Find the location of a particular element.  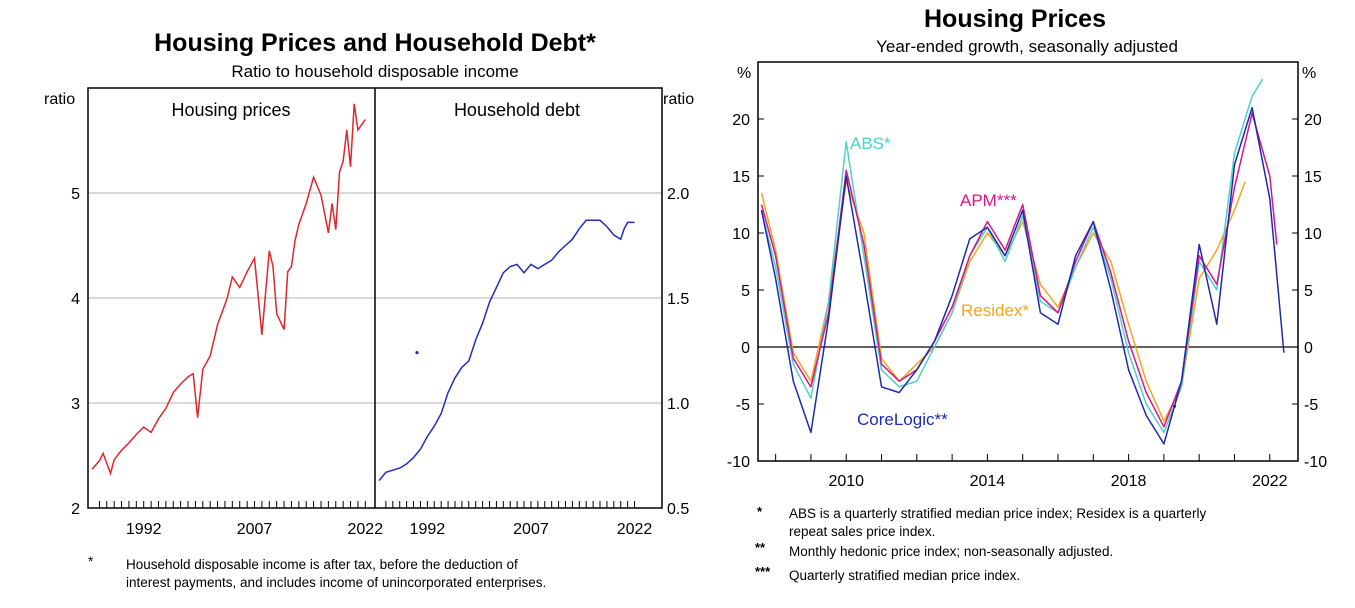

left-y-tick-label: 3 is located at coordinates (75, 404).